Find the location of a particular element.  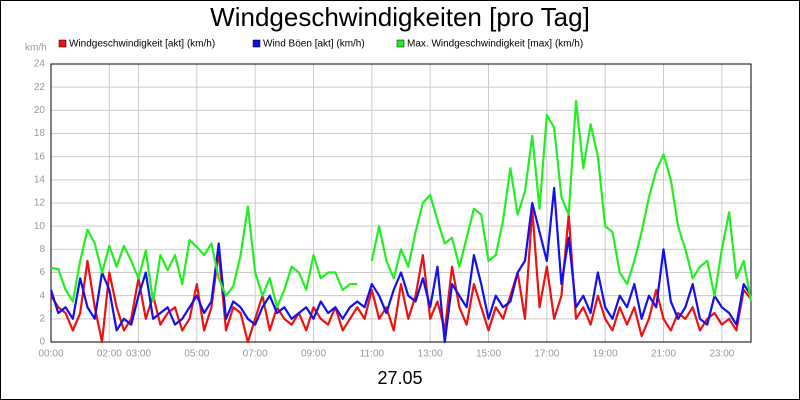

y-tick-label: 24 is located at coordinates (40, 64).